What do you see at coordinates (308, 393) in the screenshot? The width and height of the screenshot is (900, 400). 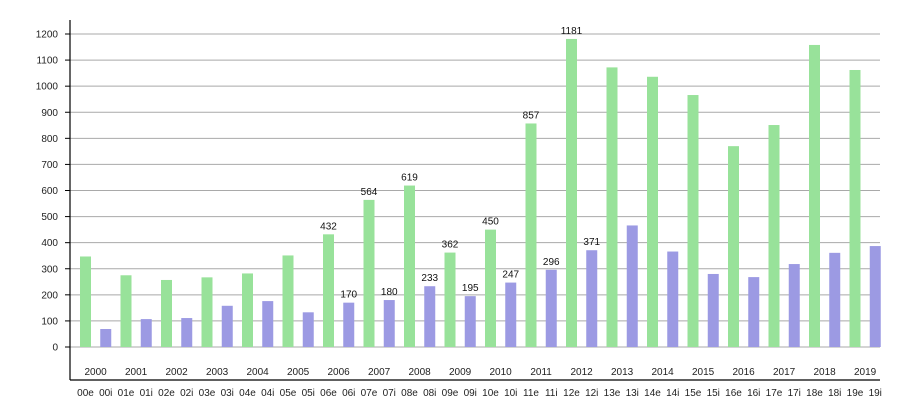 I see `x-tick-label: 05i` at bounding box center [308, 393].